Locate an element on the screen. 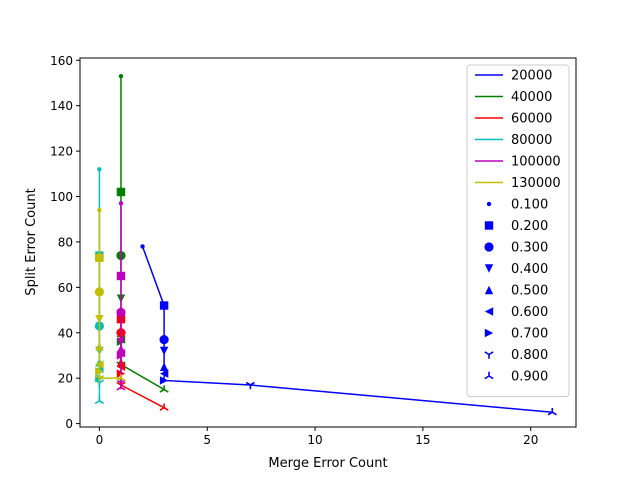 The image size is (640, 484). legend-label: 0.900 is located at coordinates (529, 377).